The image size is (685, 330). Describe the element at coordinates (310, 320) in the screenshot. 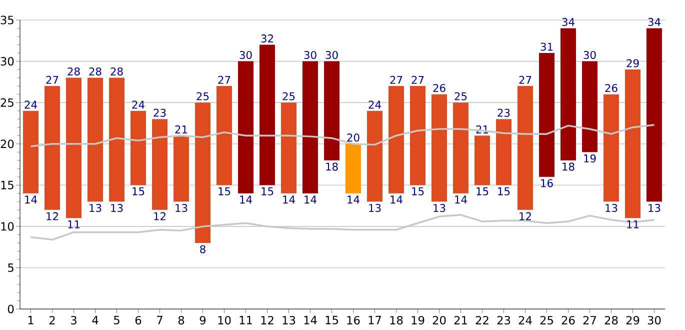

I see `x-tick-label: 14` at that location.